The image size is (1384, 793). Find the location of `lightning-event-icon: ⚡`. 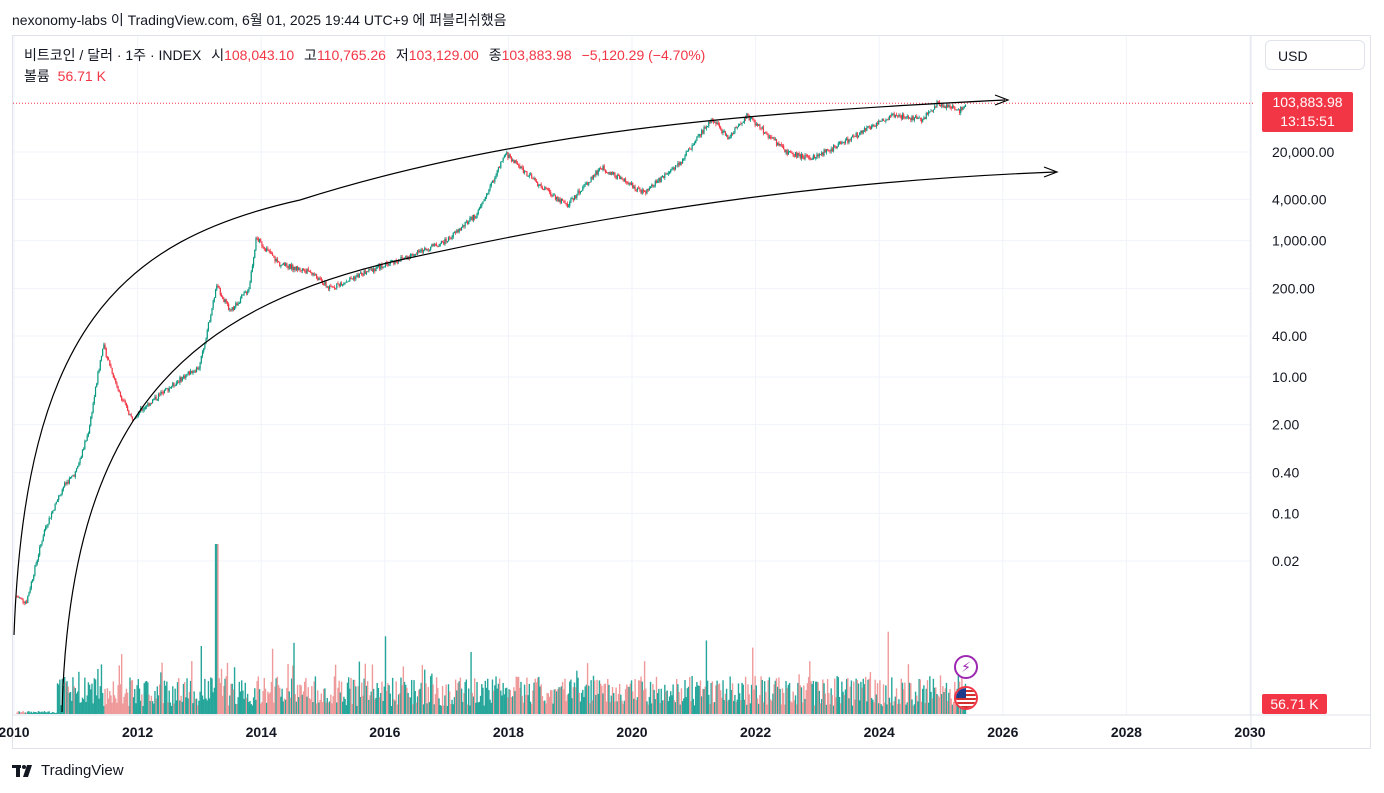

lightning-event-icon: ⚡ is located at coordinates (966, 667).